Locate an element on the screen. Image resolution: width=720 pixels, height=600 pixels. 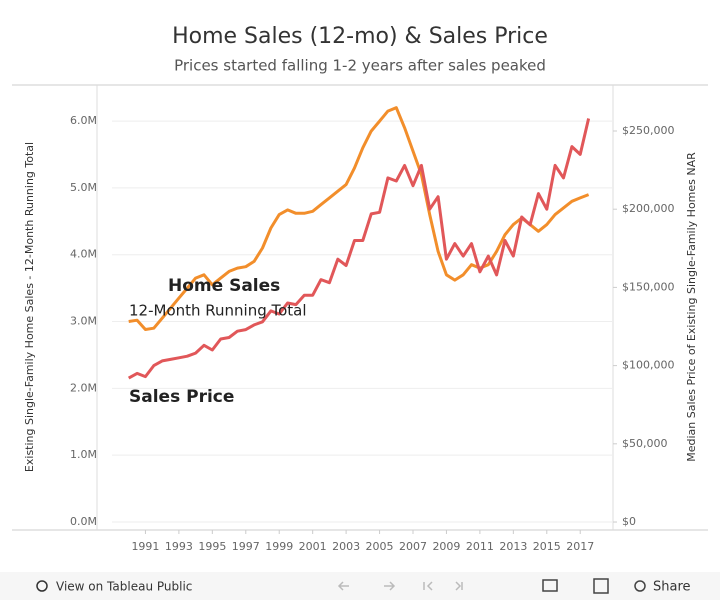
share-icon is located at coordinates (640, 586).